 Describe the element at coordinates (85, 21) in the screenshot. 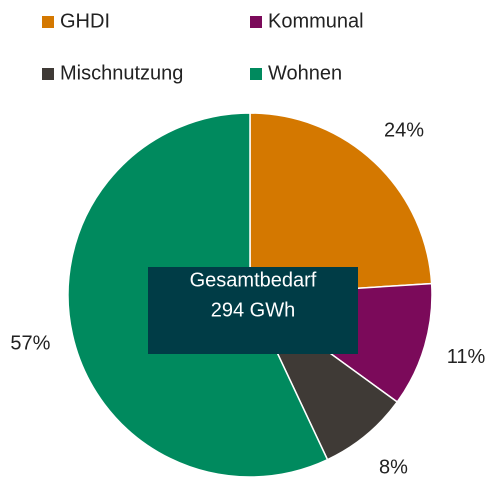

I see `legend-label: GHDI` at that location.